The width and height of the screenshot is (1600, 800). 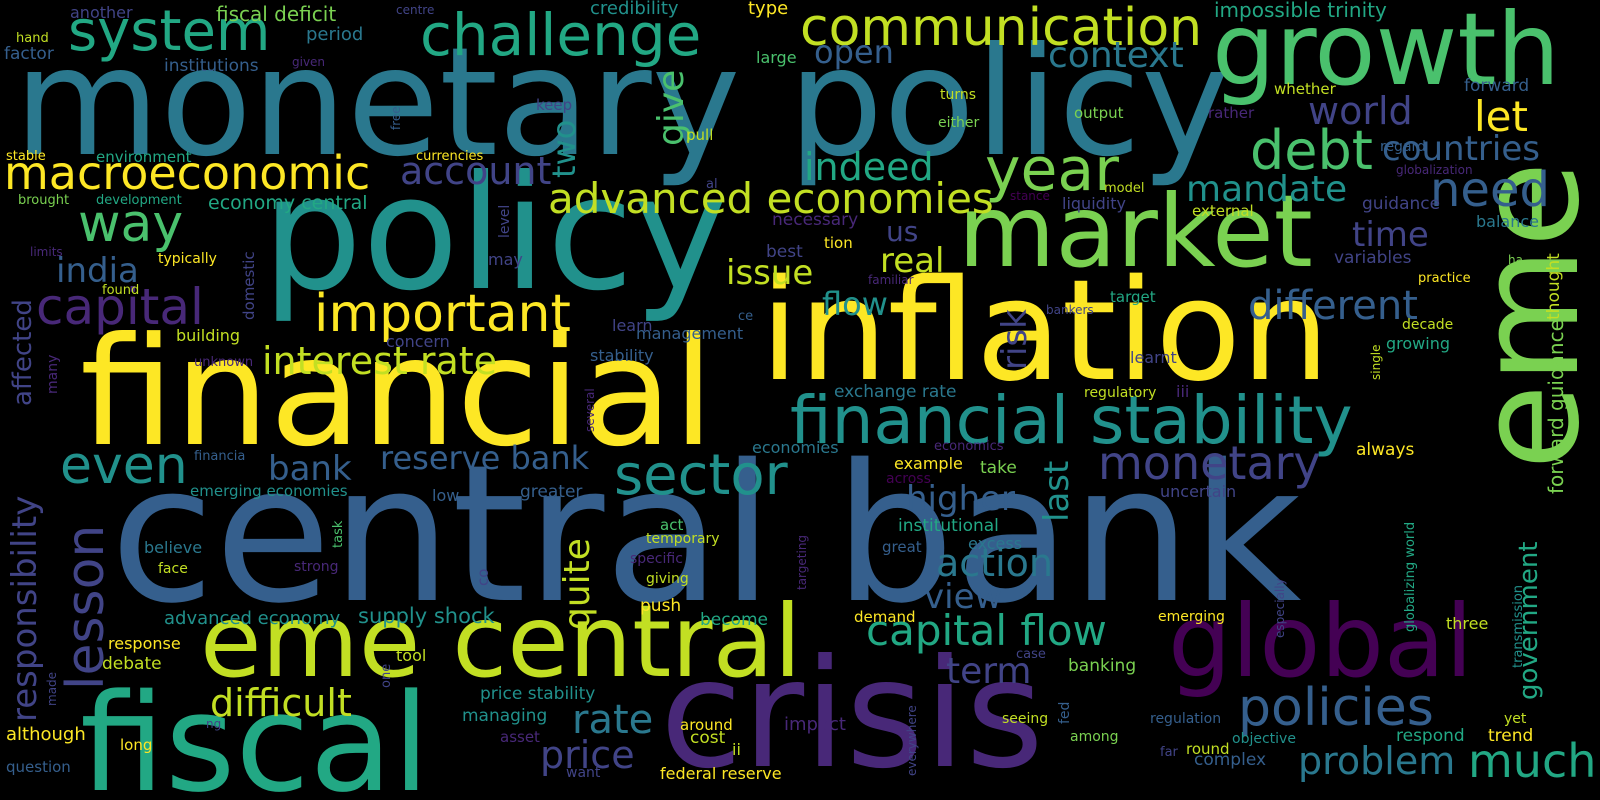 What do you see at coordinates (1554, 286) in the screenshot?
I see `word: thought` at bounding box center [1554, 286].